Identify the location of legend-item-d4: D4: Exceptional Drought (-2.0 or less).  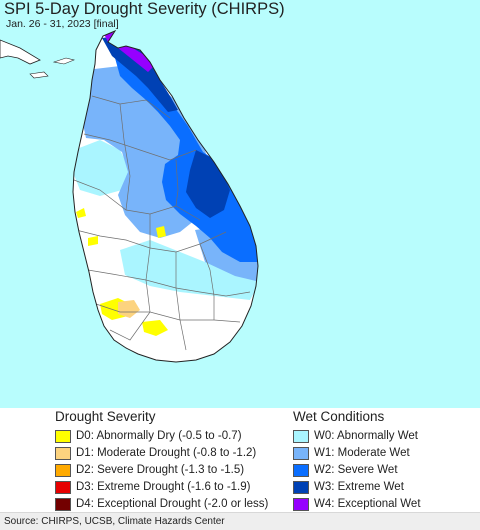
(161, 504).